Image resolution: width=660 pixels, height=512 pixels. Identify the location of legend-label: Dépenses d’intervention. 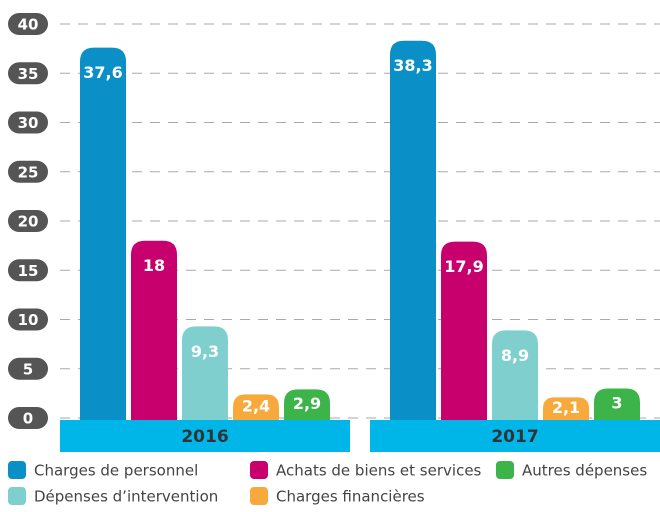
(126, 497).